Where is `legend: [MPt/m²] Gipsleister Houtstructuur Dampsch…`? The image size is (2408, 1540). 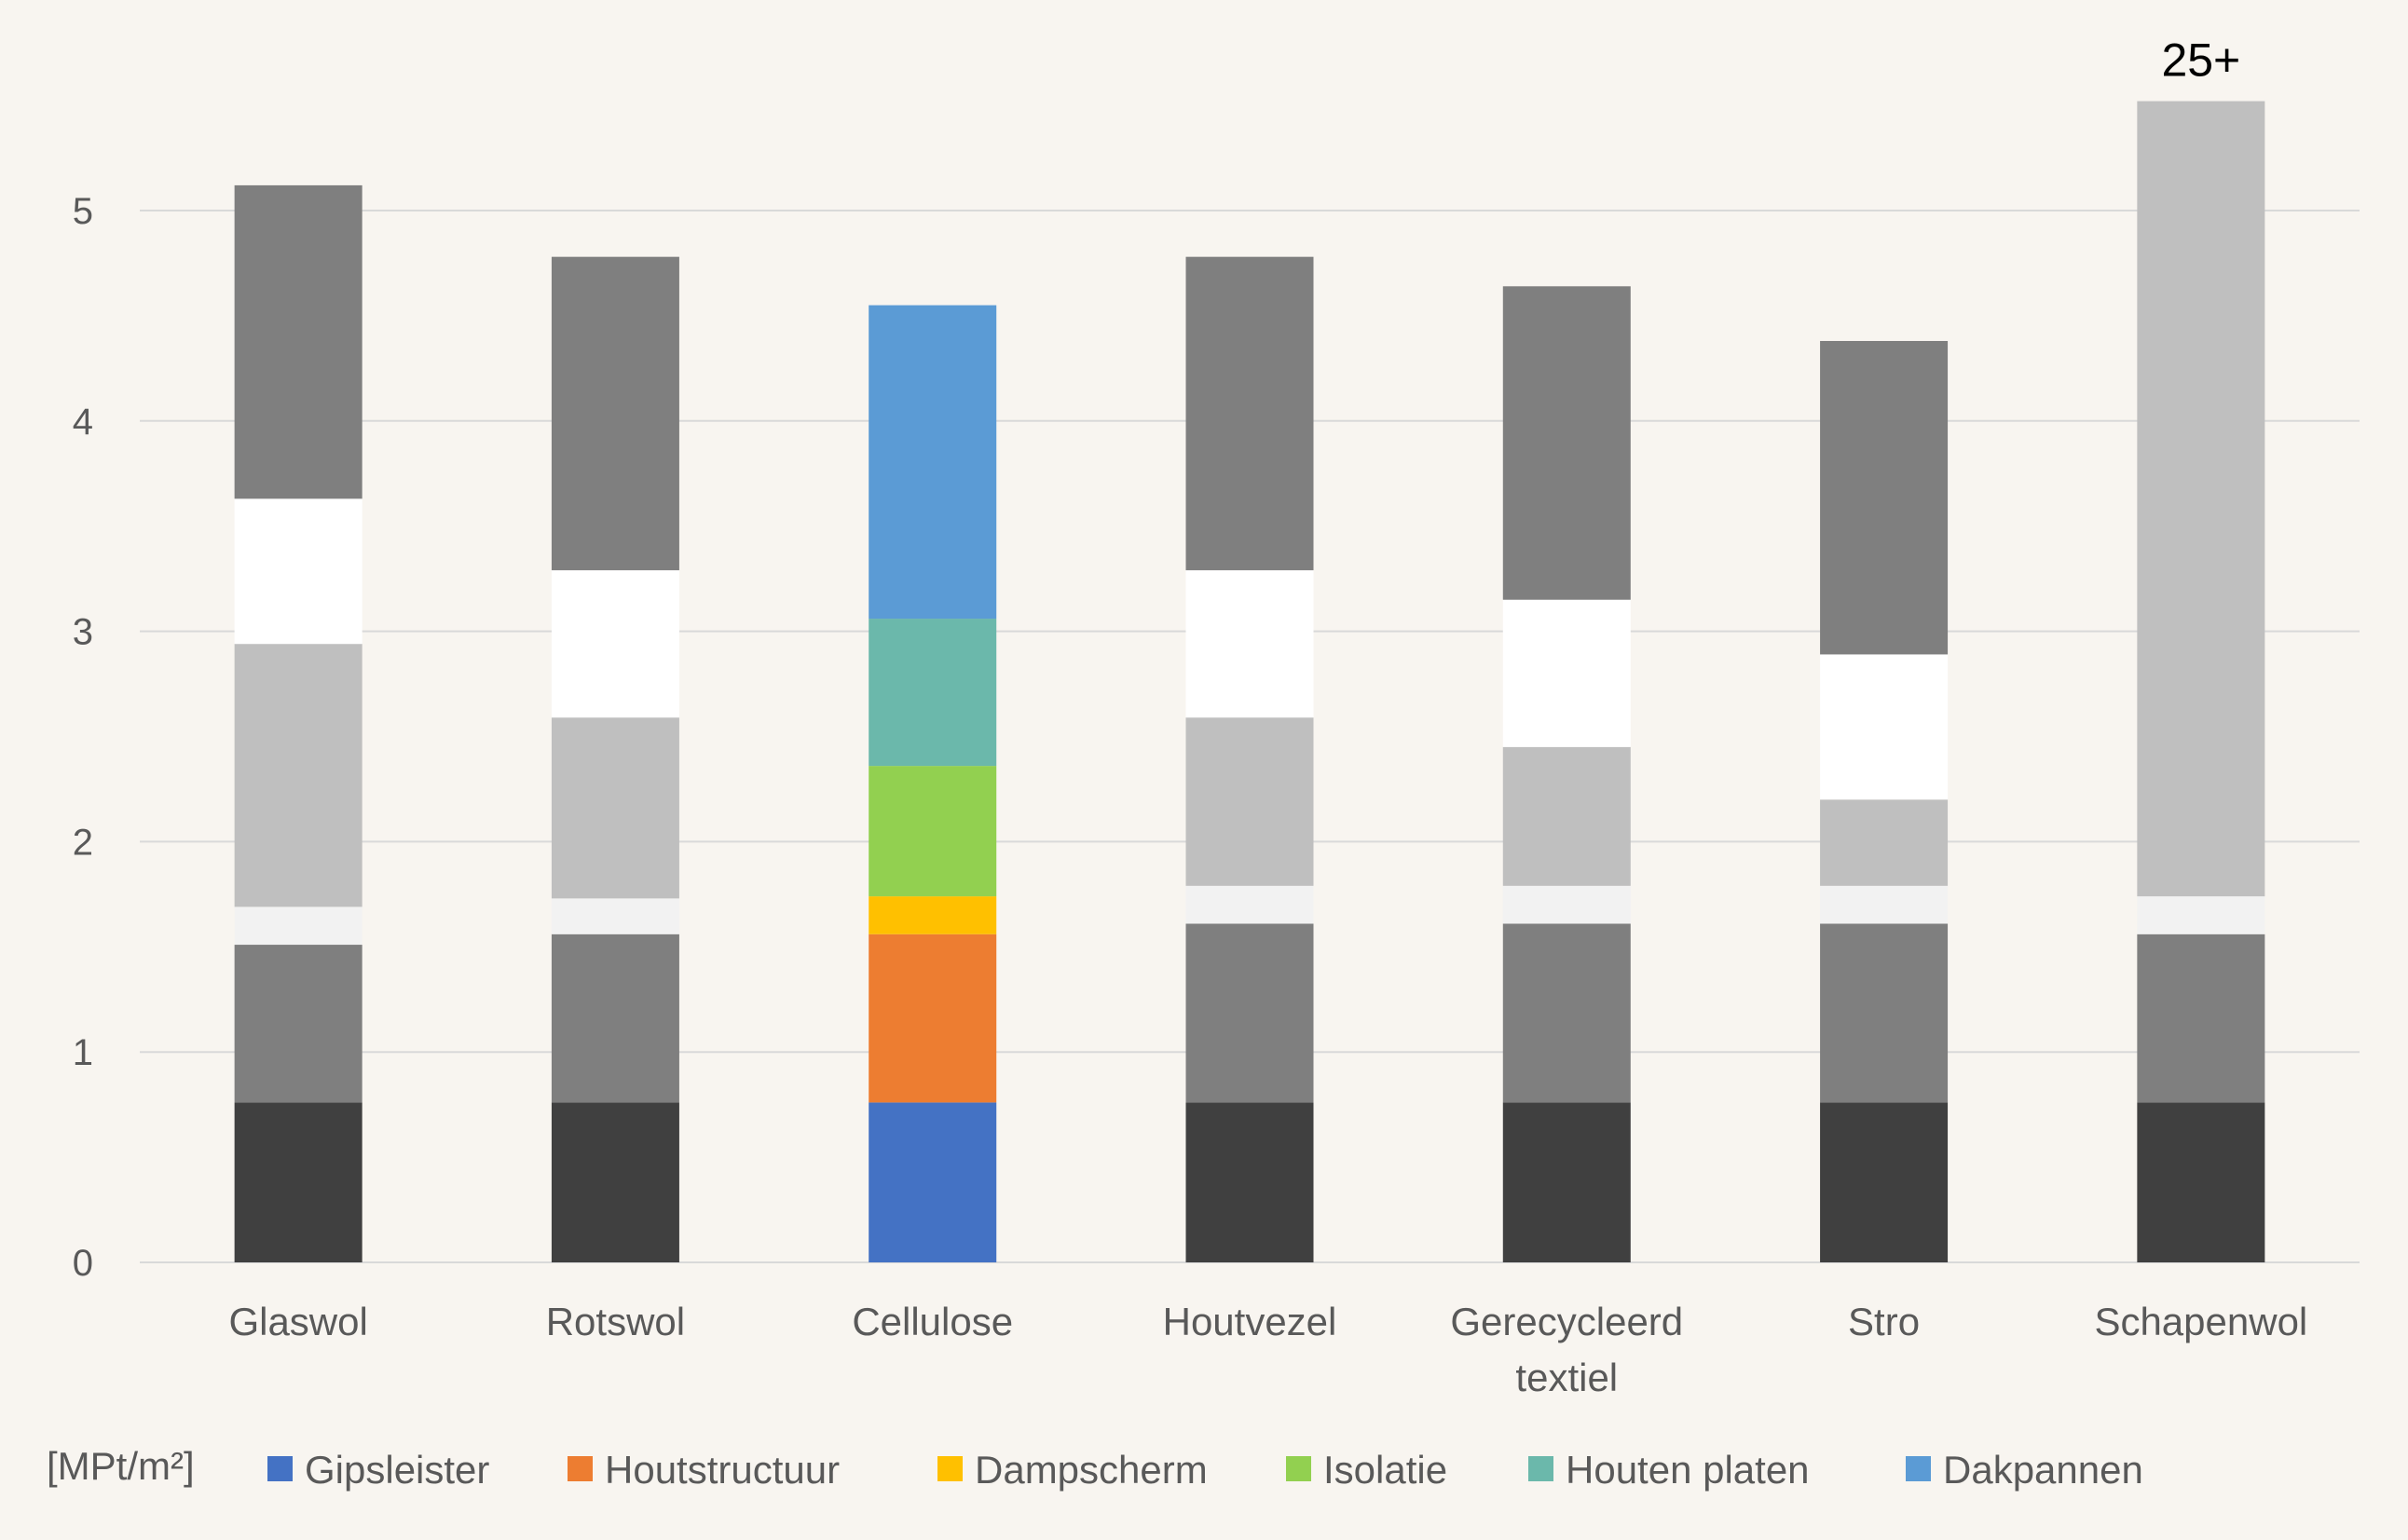 legend: [MPt/m²] Gipsleister Houtstructuur Dampsch… is located at coordinates (1095, 1468).